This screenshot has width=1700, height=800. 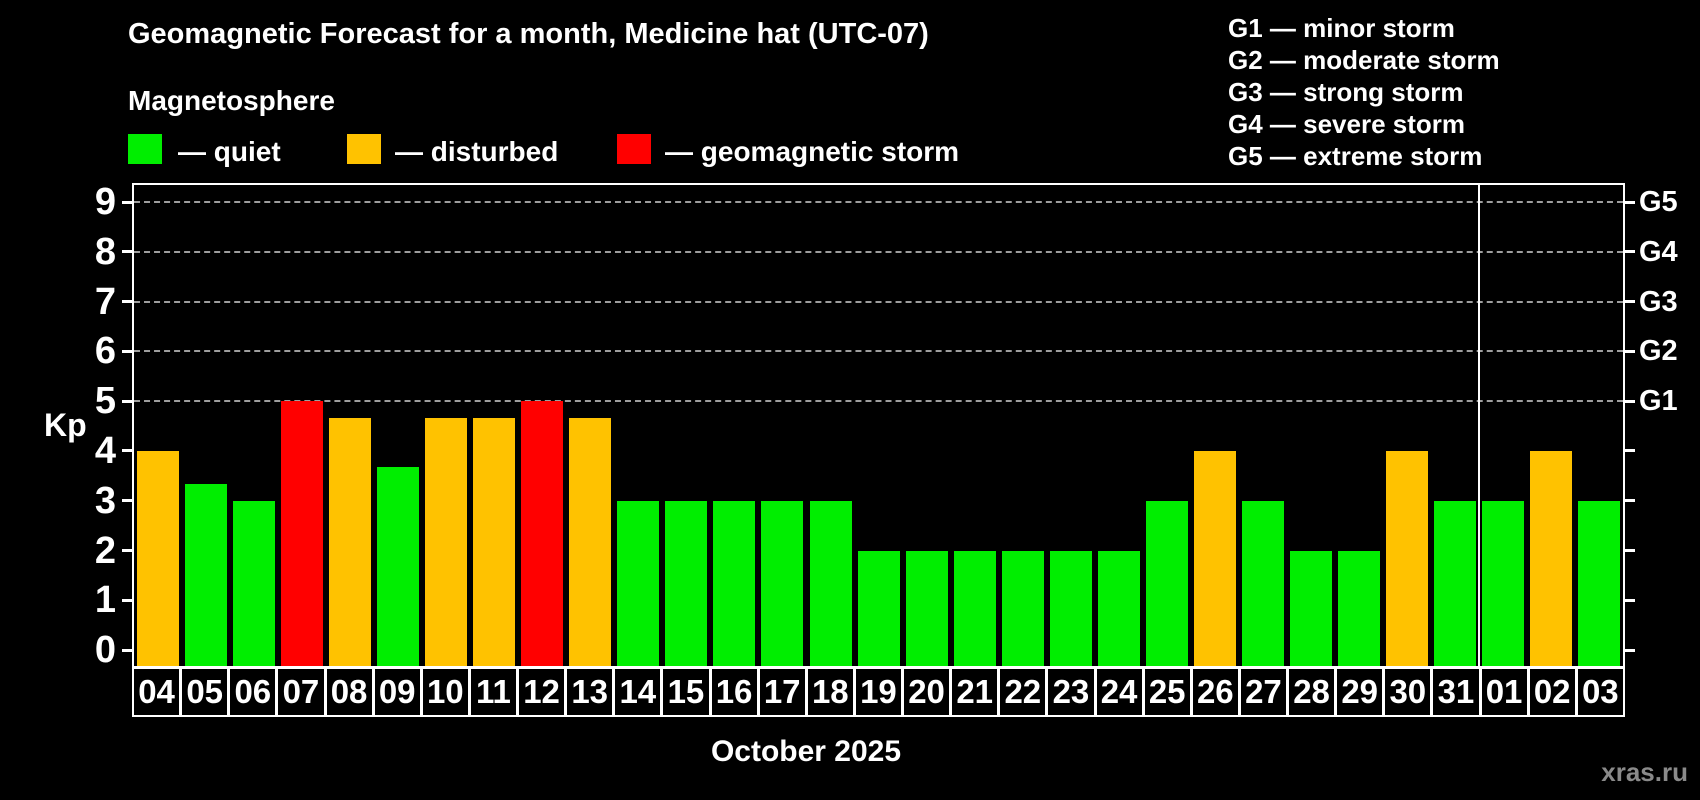 What do you see at coordinates (1658, 202) in the screenshot?
I see `right-axis-label-g5: G5` at bounding box center [1658, 202].